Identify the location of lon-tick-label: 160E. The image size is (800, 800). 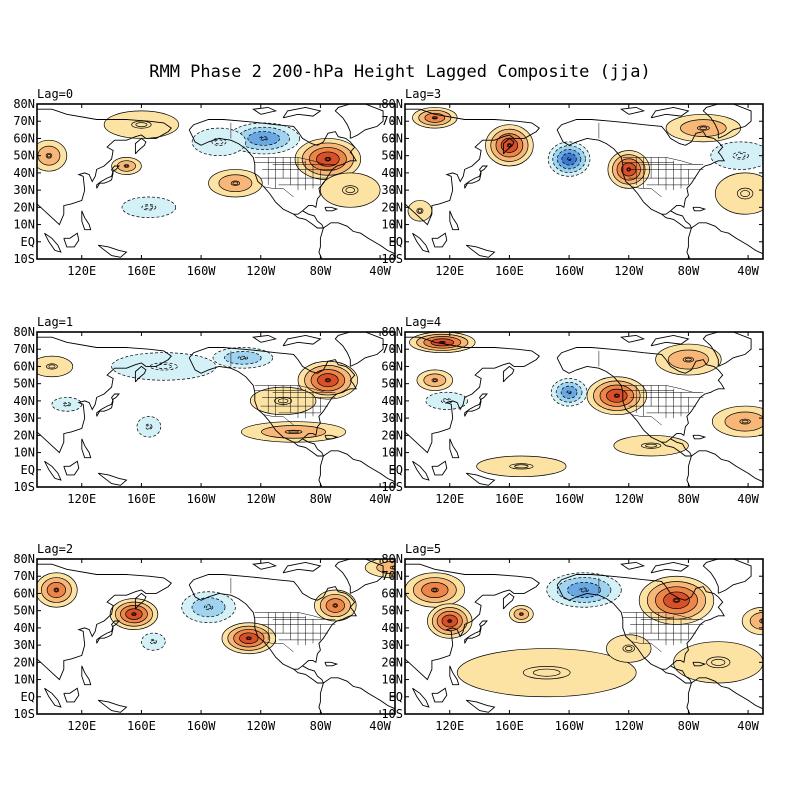
(509, 271).